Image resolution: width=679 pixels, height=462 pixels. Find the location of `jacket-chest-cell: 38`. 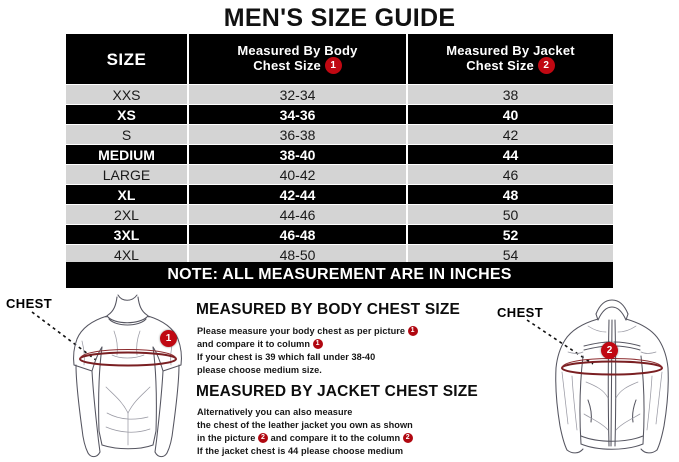

jacket-chest-cell: 38 is located at coordinates (509, 94).